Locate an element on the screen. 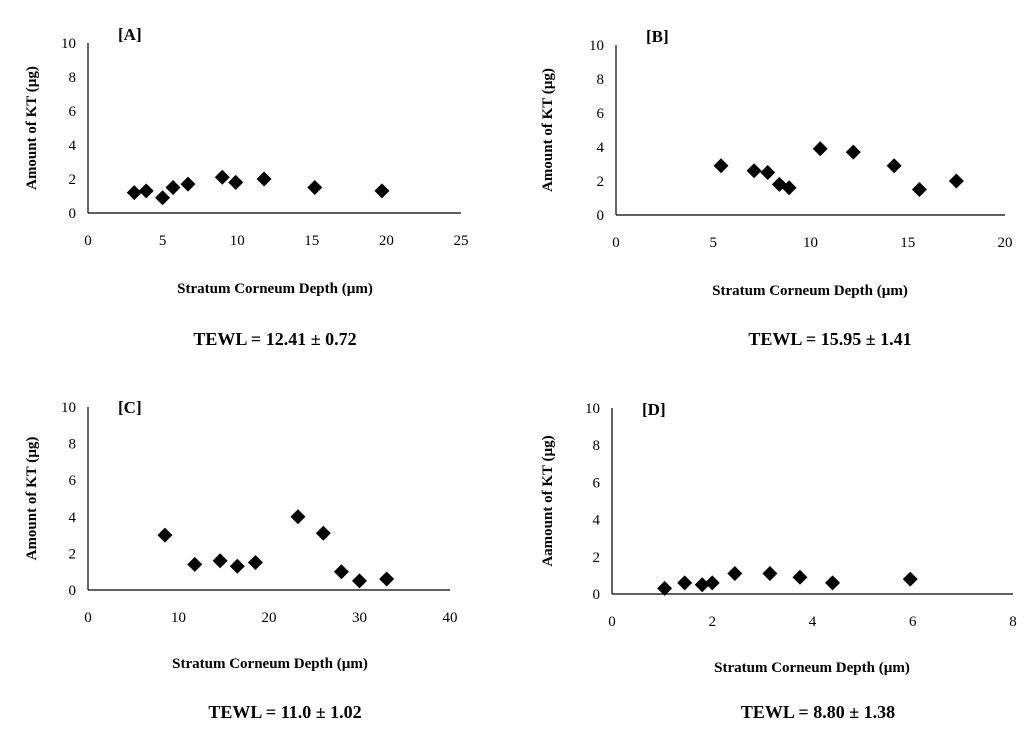  y-axis-label: Aamount of KT (µg) is located at coordinates (548, 500).